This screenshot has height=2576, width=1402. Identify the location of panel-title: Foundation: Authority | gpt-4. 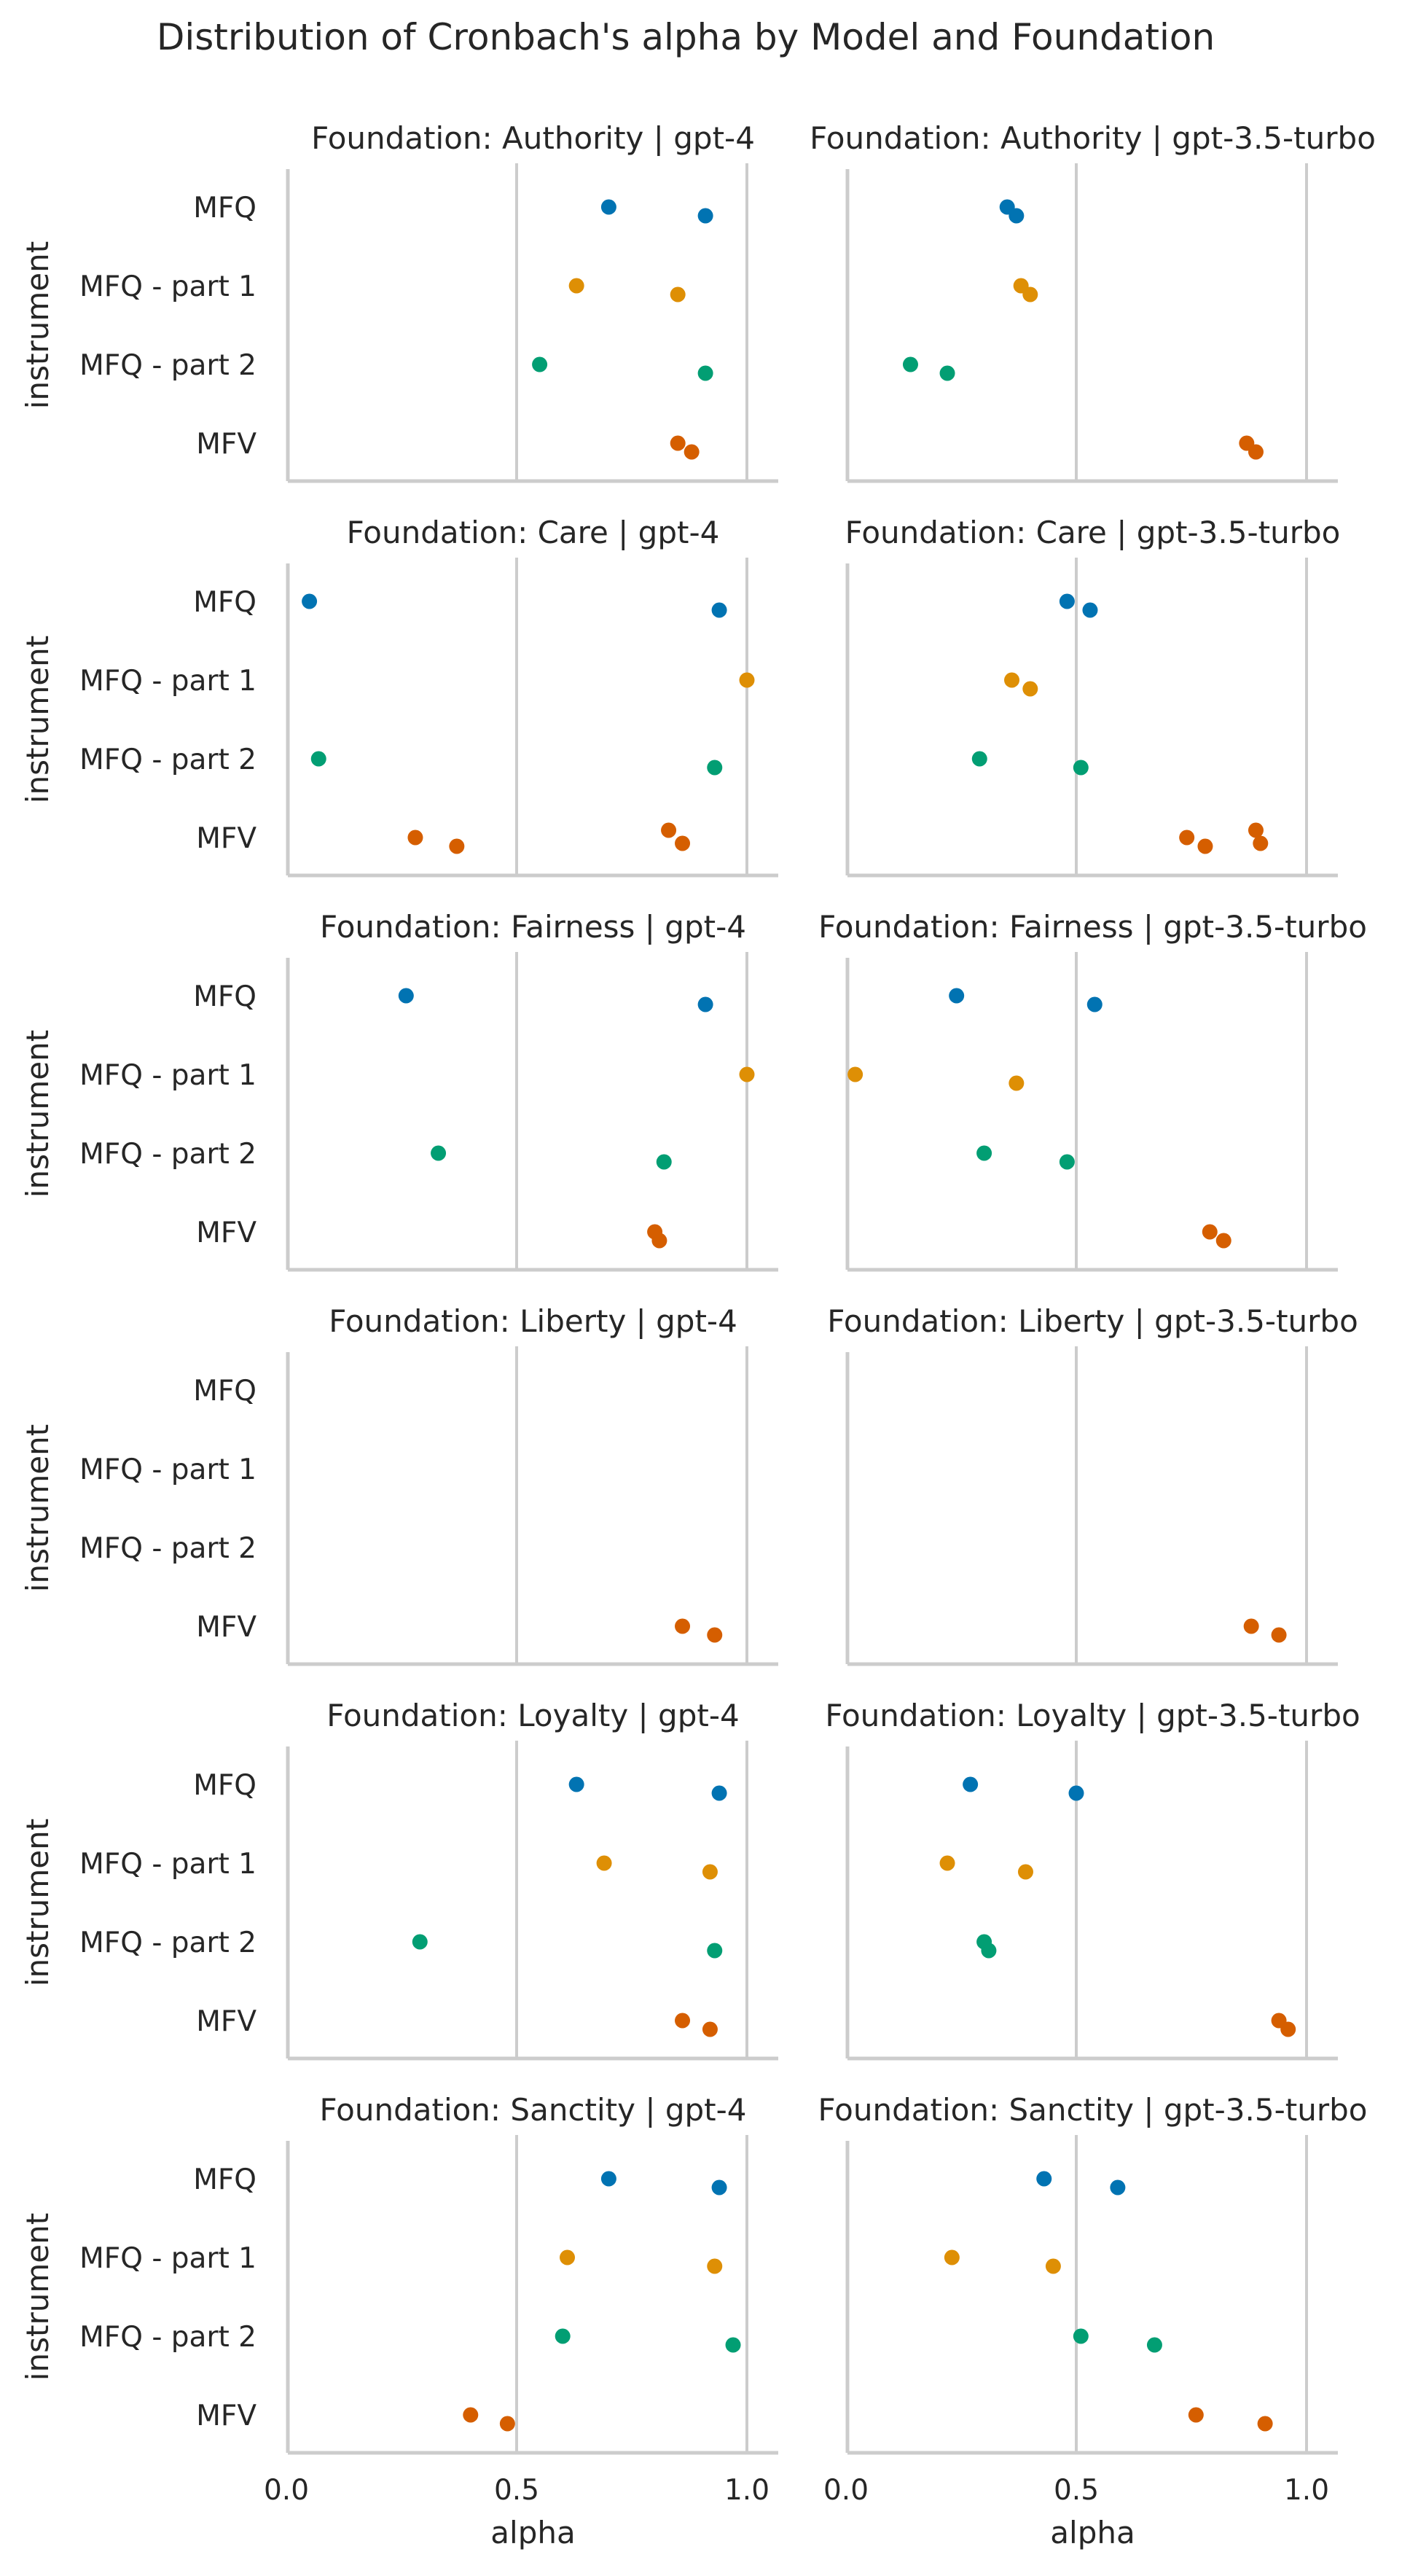
(533, 138).